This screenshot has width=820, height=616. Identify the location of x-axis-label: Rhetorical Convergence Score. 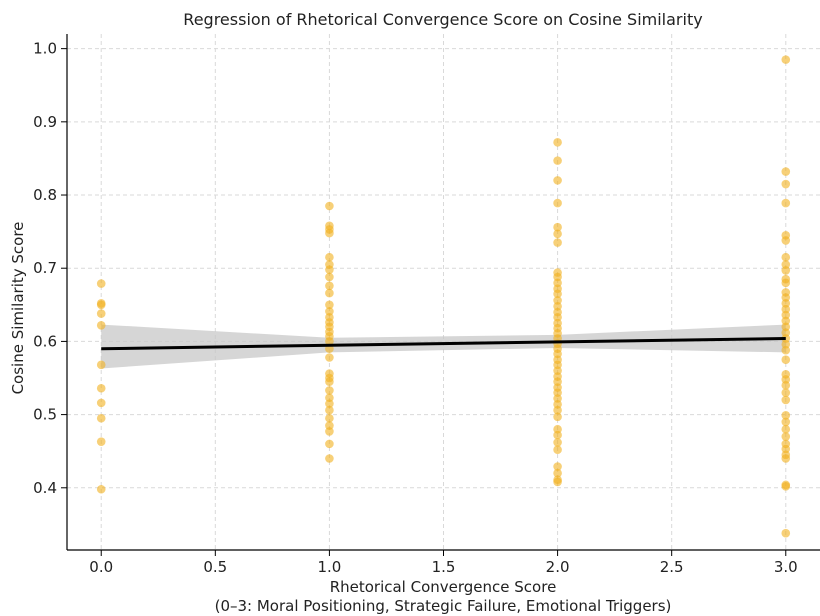
(443, 587).